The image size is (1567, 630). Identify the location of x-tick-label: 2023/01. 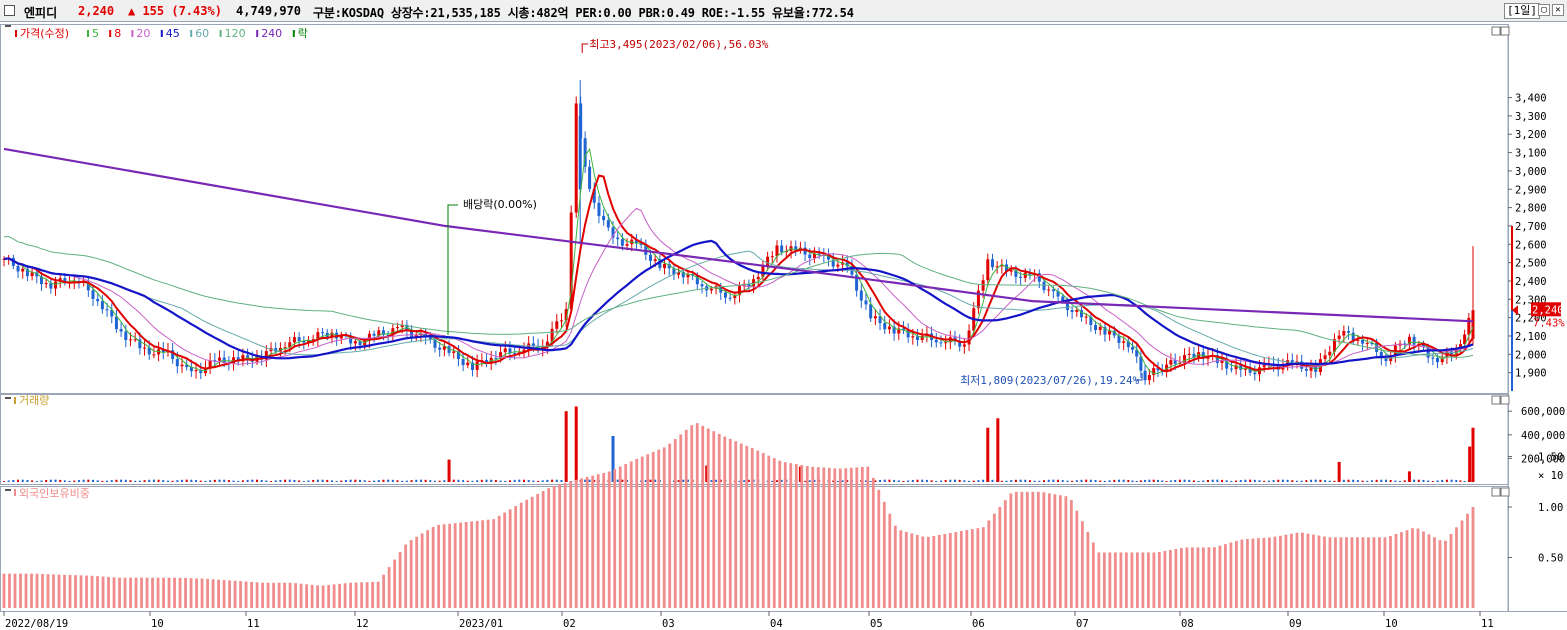
(481, 624).